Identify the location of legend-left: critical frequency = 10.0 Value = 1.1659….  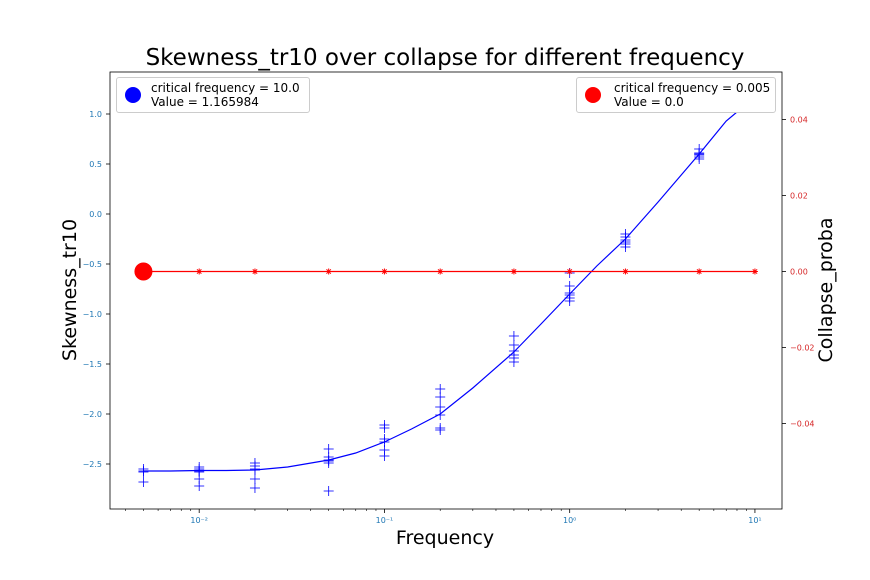
(213, 95).